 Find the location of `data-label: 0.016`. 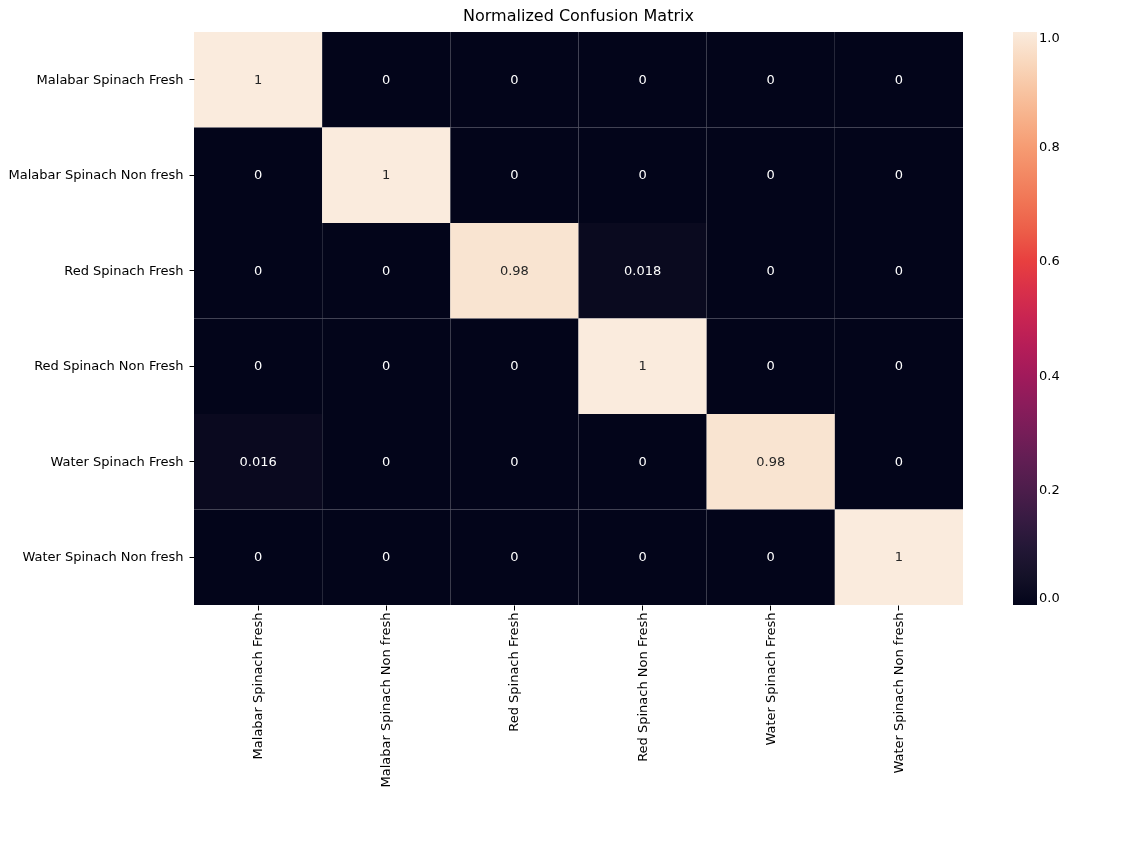

data-label: 0.016 is located at coordinates (258, 461).